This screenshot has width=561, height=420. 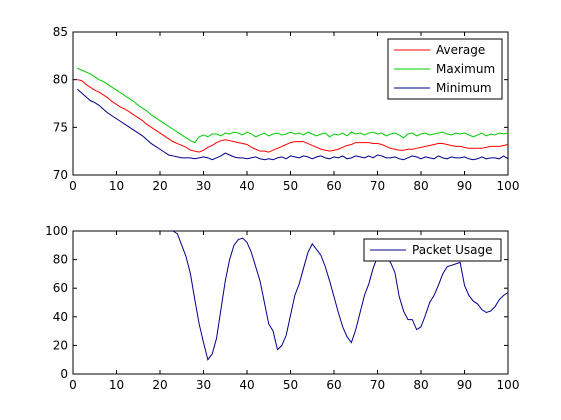 What do you see at coordinates (56, 231) in the screenshot?
I see `y-tick-label: 100` at bounding box center [56, 231].